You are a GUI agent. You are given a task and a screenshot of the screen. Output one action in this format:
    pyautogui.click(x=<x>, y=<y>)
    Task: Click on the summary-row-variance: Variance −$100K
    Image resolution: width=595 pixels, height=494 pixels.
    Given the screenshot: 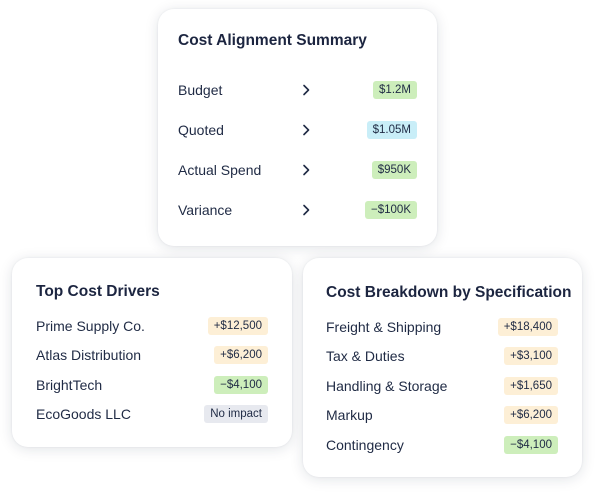 What is the action you would take?
    pyautogui.click(x=297, y=210)
    